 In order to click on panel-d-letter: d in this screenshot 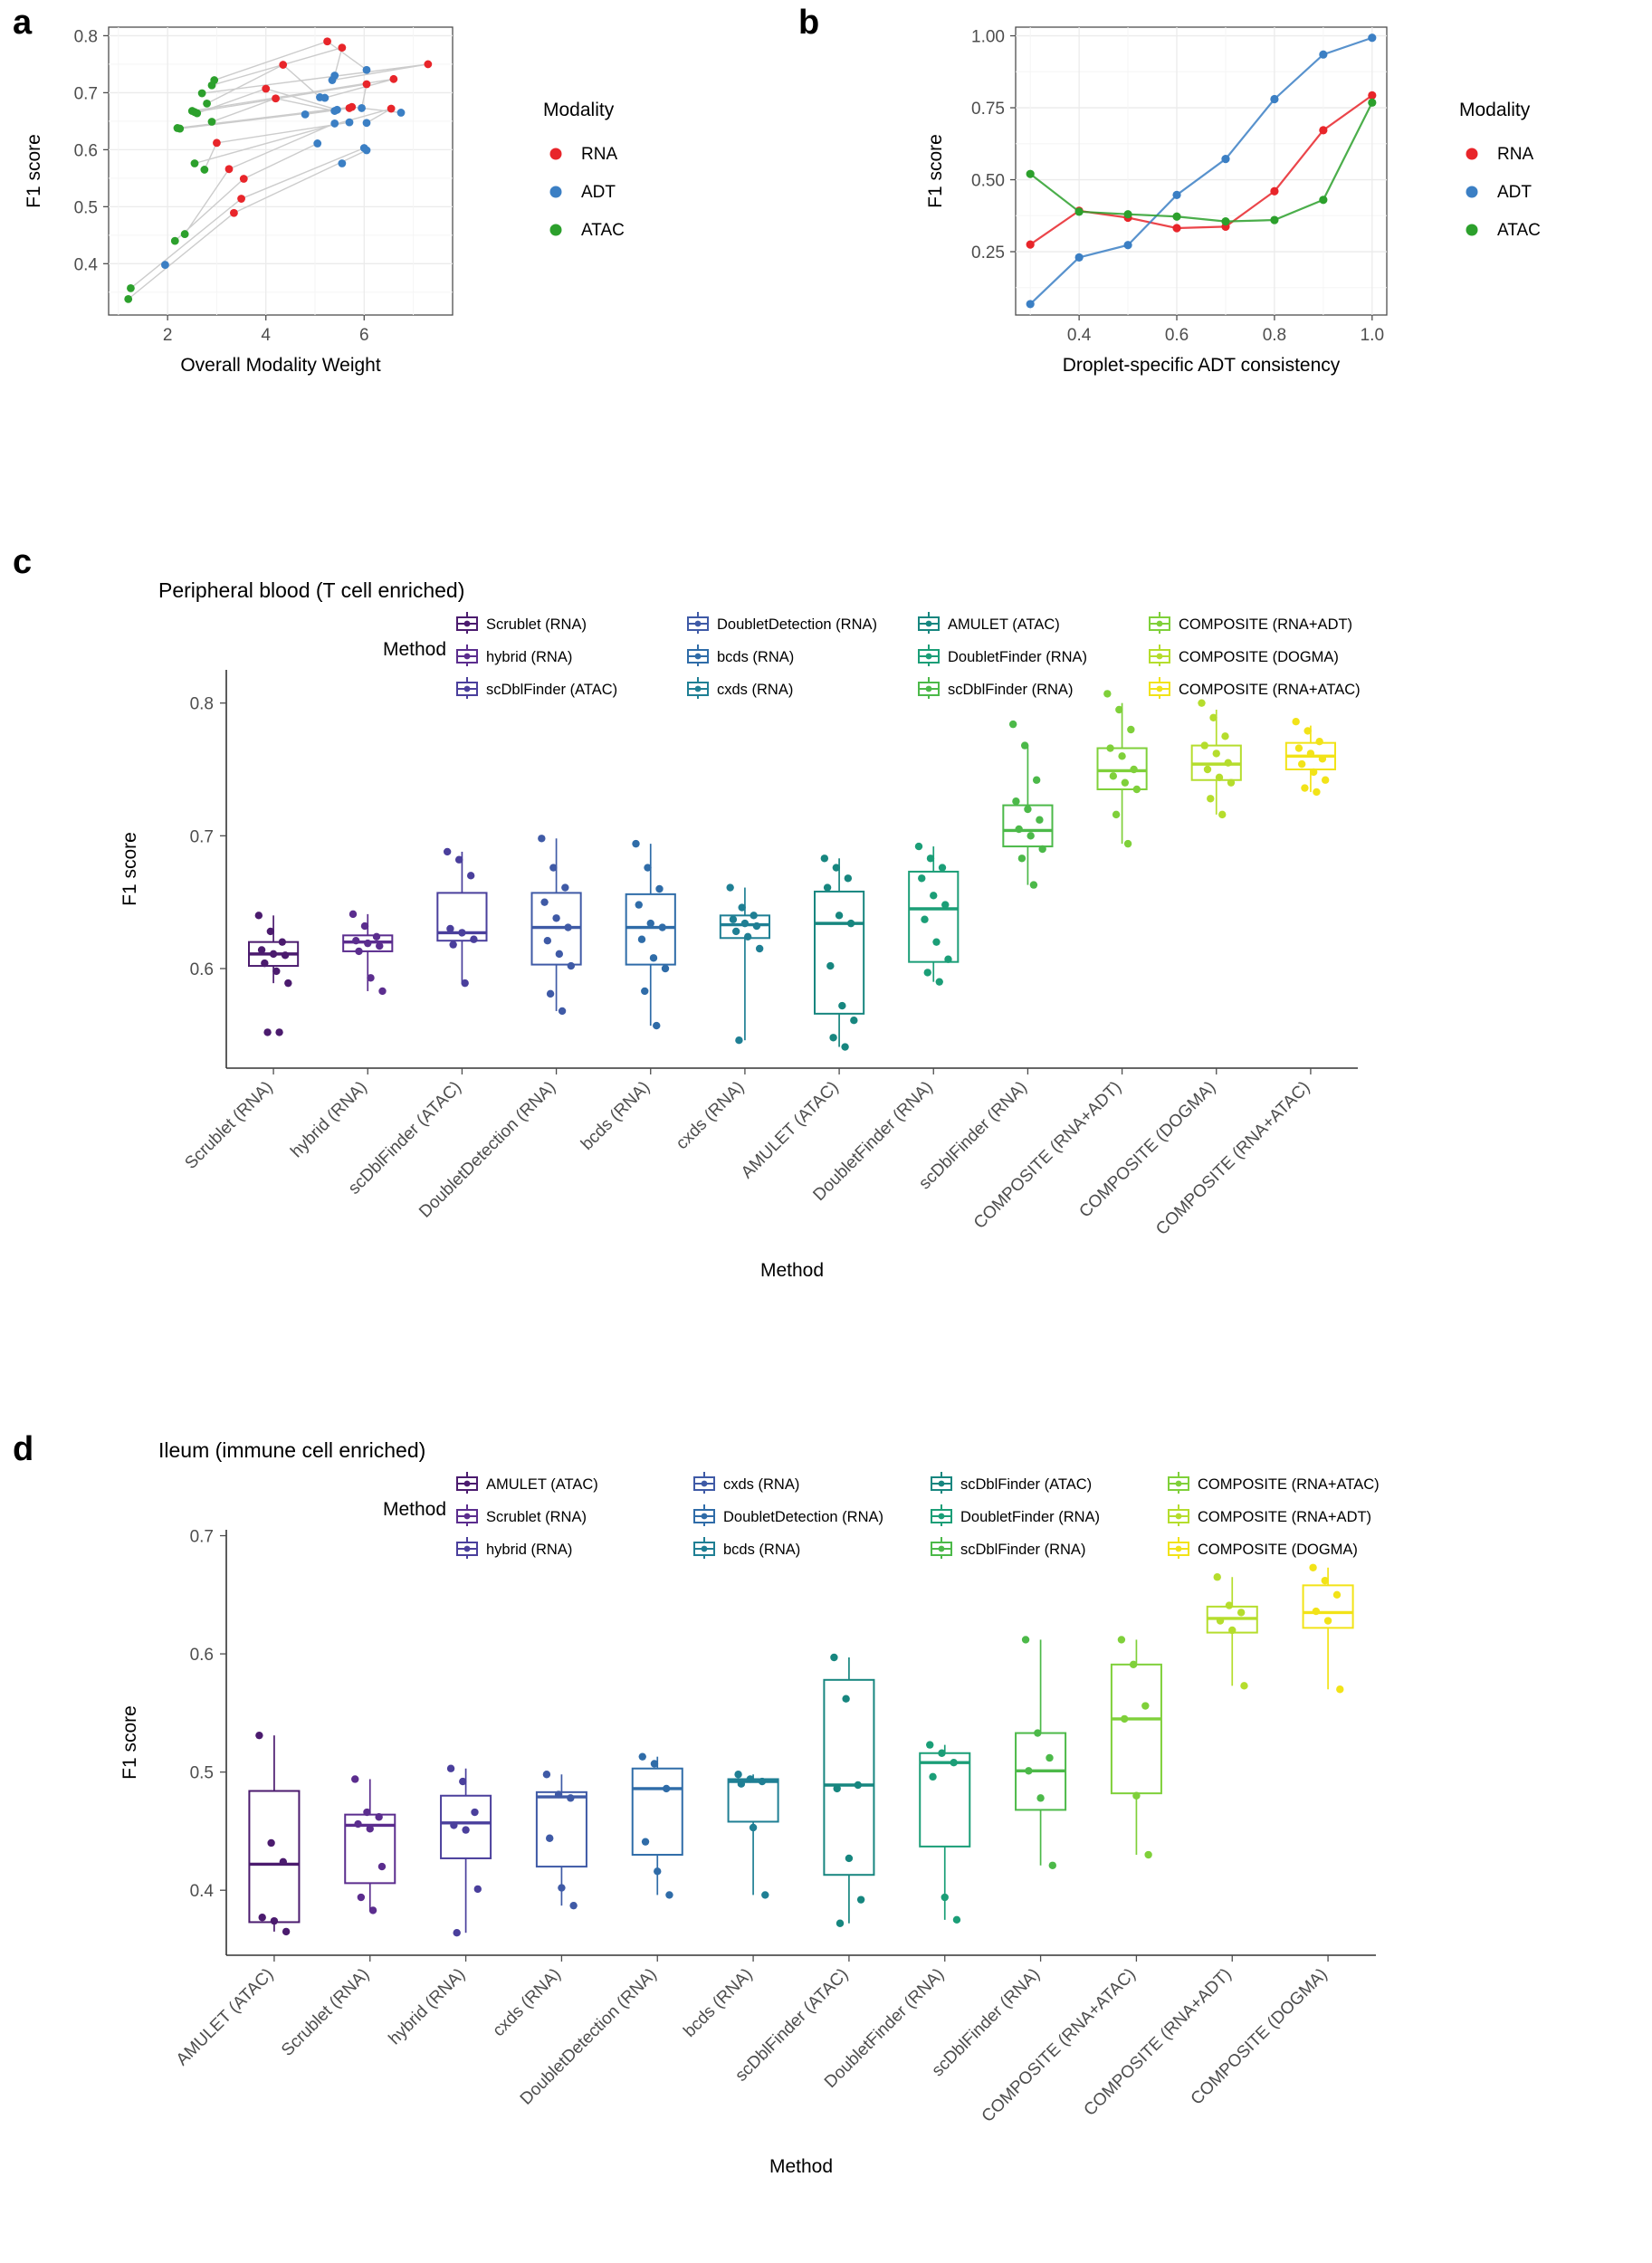, I will do `click(23, 1449)`.